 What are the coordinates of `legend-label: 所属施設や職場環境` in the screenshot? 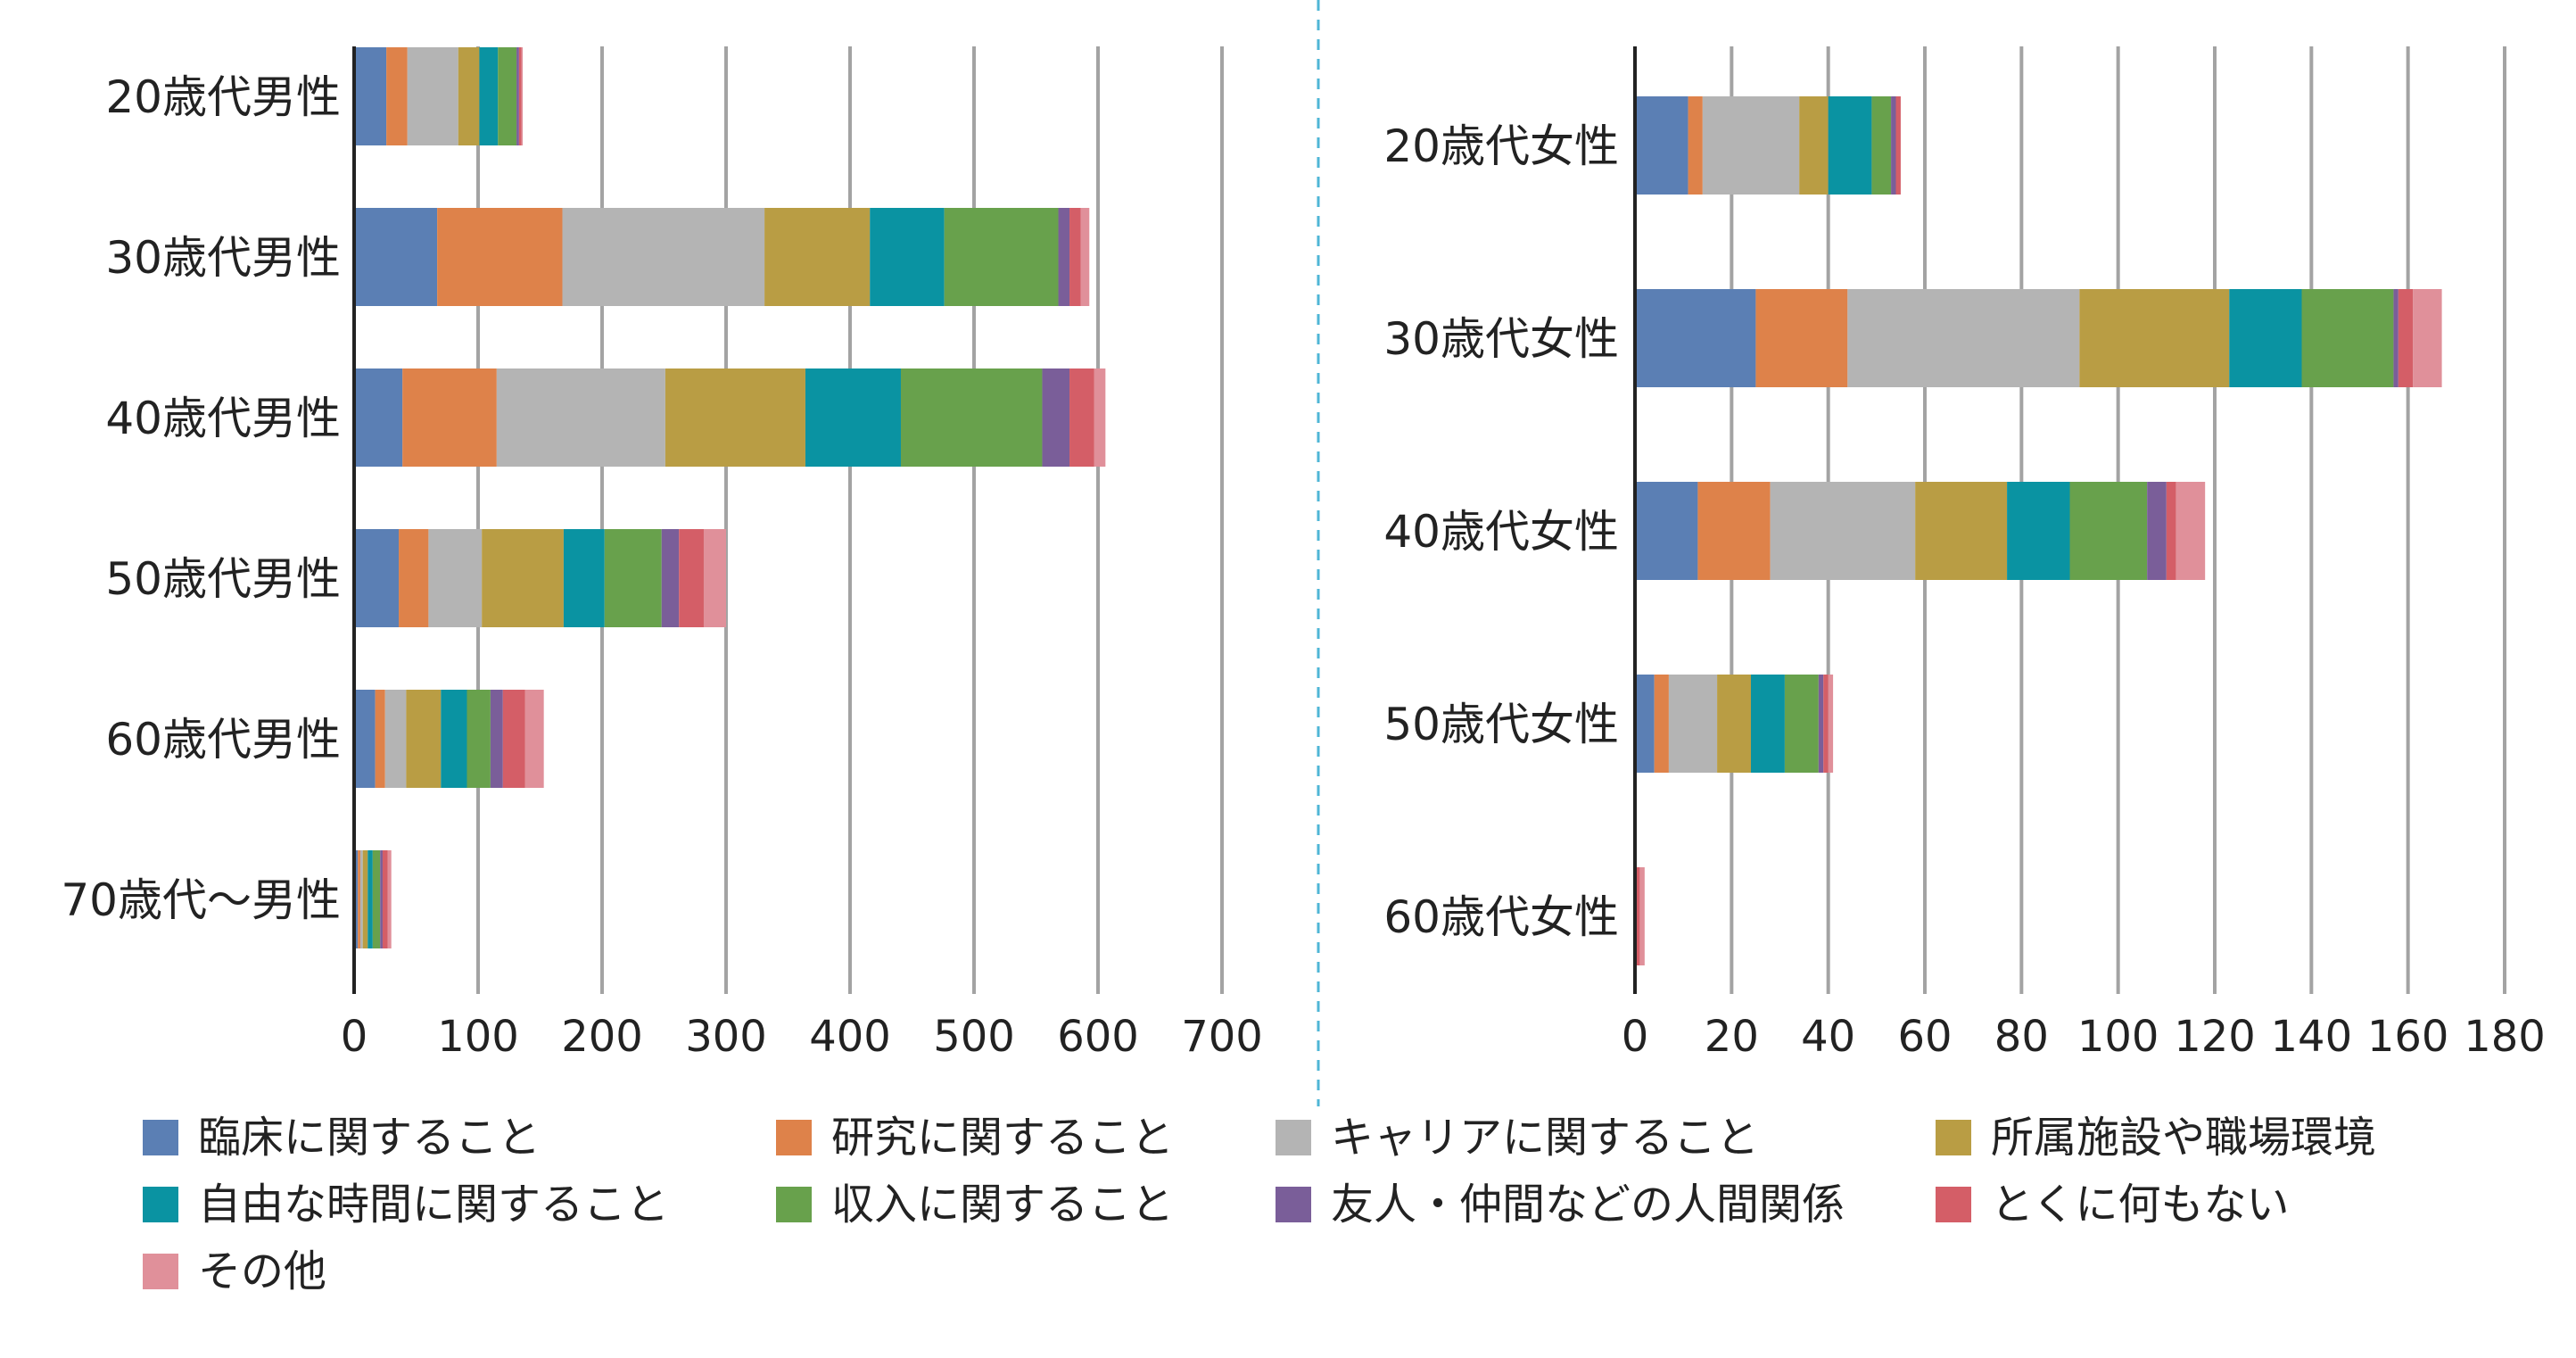 It's located at (2184, 1138).